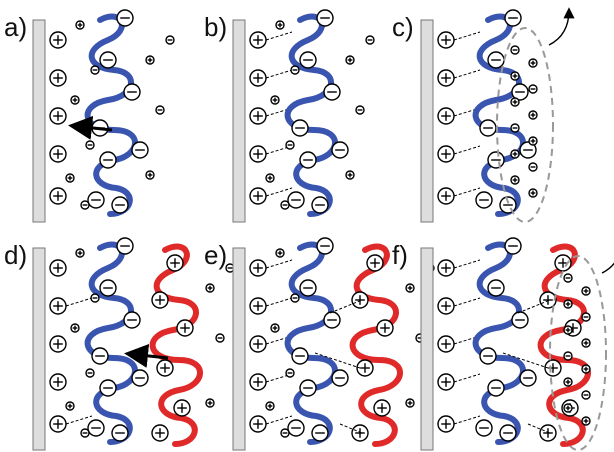 The height and width of the screenshot is (452, 614). I want to click on panel: a), so click(89, 116).